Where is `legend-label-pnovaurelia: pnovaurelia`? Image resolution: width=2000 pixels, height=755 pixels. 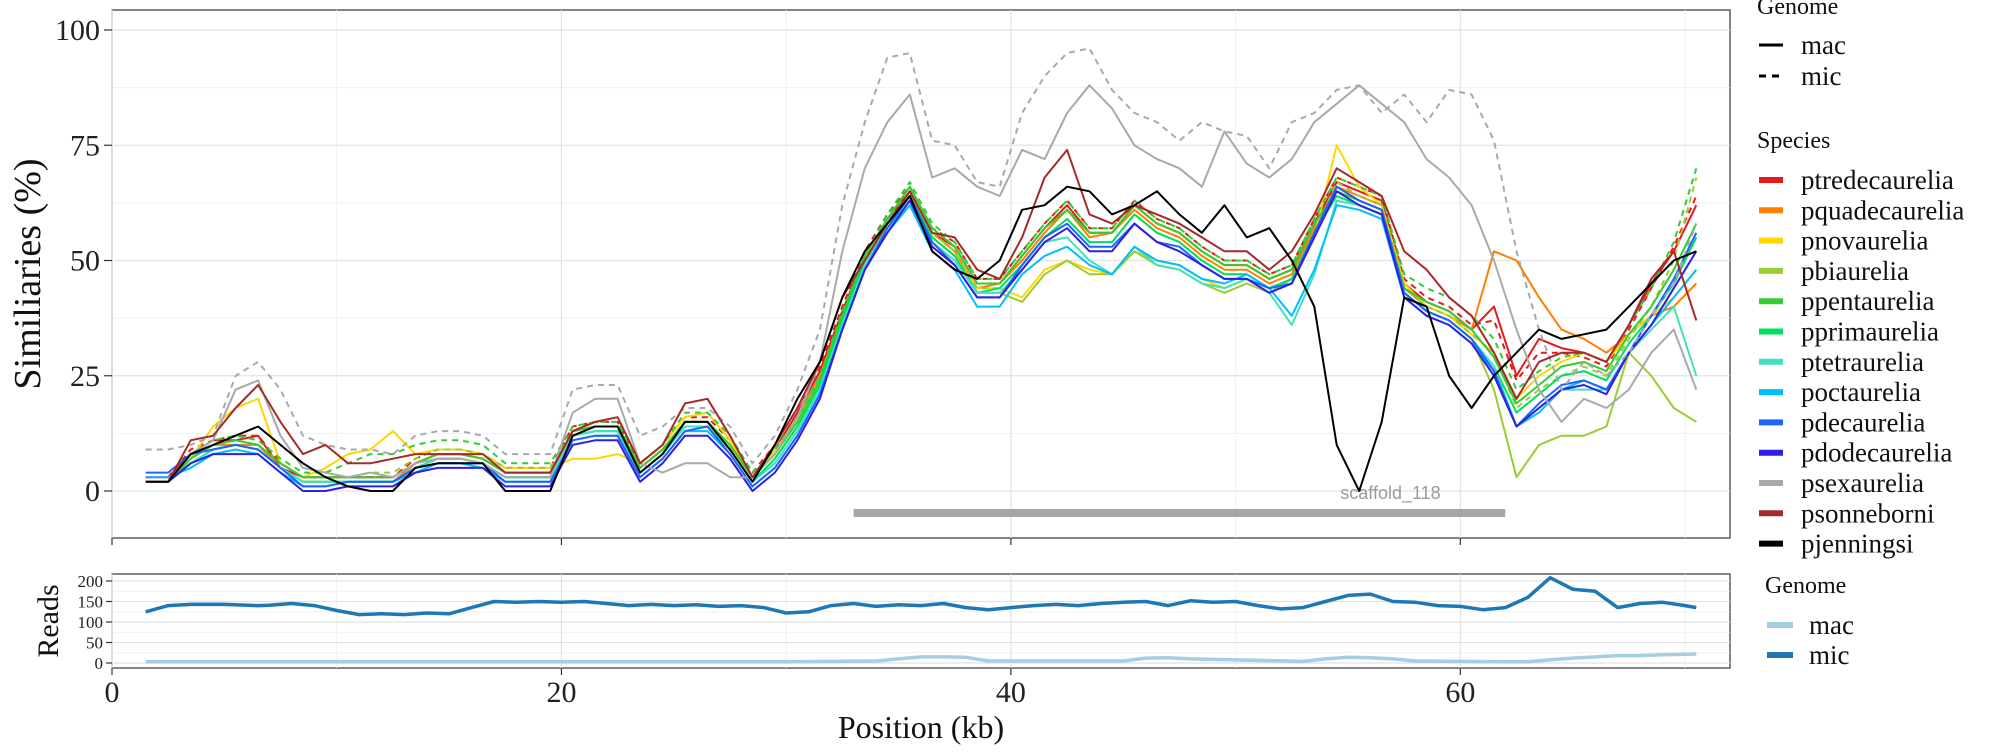
legend-label-pnovaurelia: pnovaurelia is located at coordinates (1864, 241).